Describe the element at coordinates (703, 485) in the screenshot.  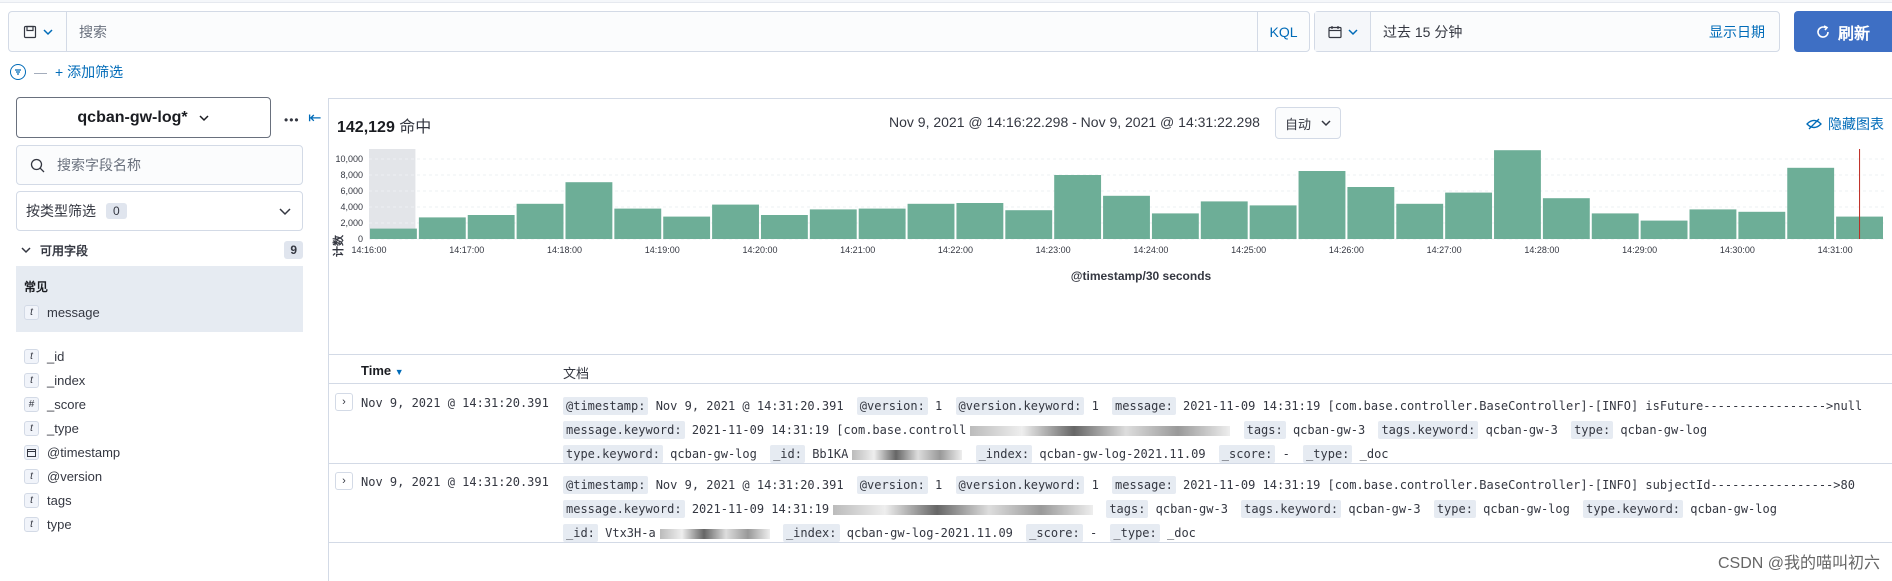
I see `doc-field: @timestamp: Nov 9, 2021 @ 14:31:20.391` at that location.